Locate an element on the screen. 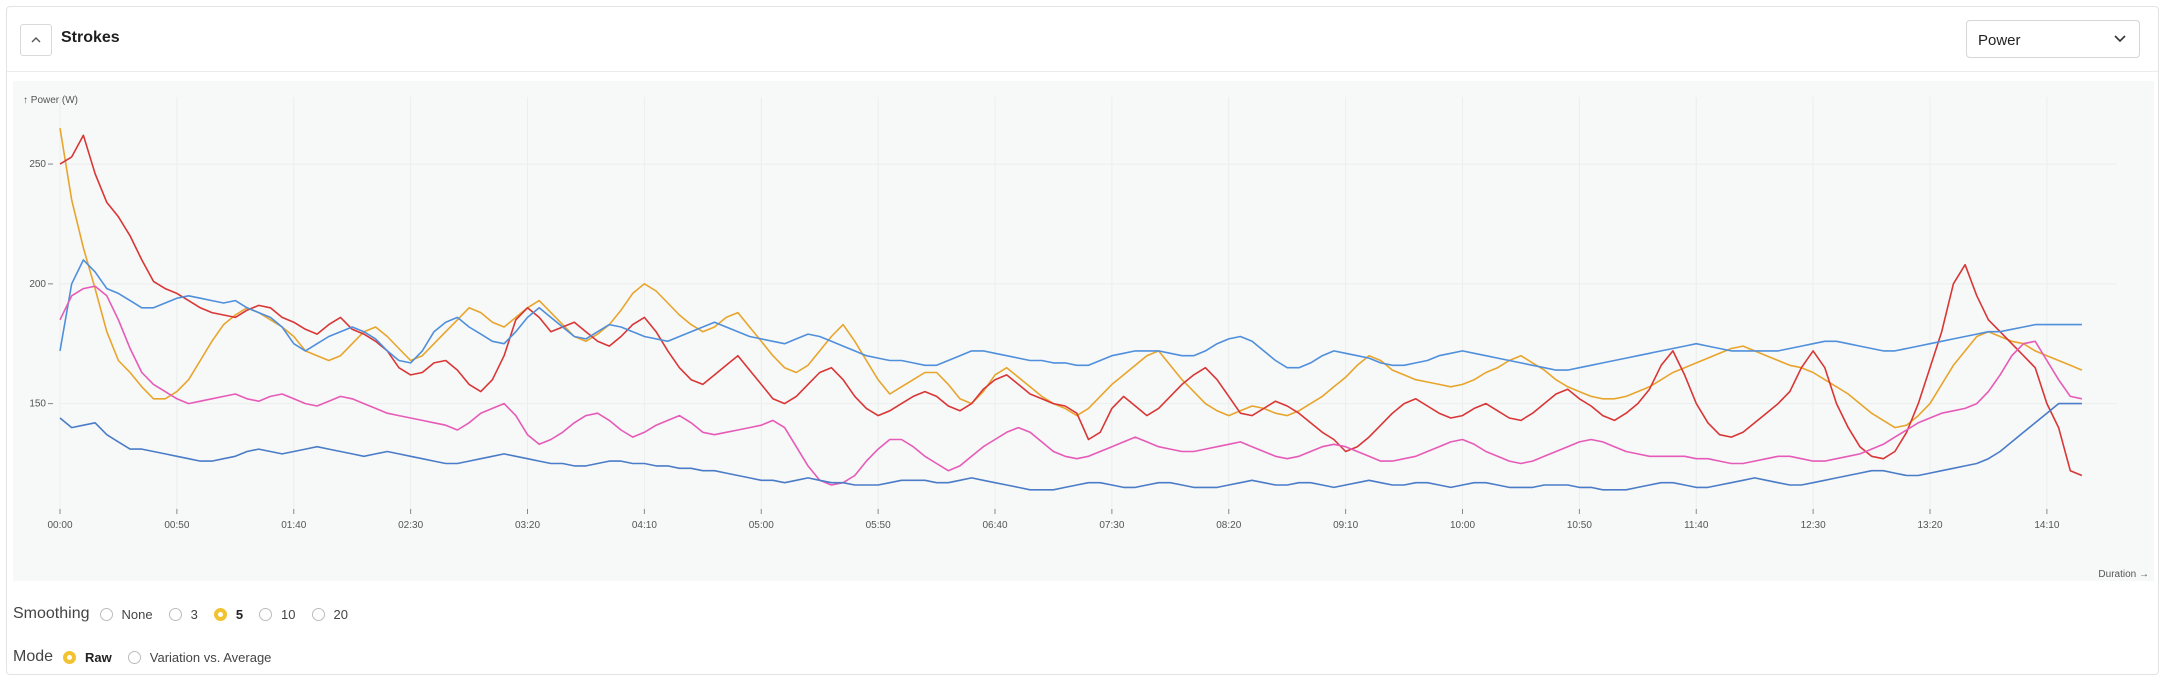 The height and width of the screenshot is (681, 2179). x-tick-label: 07:30 is located at coordinates (1111, 525).